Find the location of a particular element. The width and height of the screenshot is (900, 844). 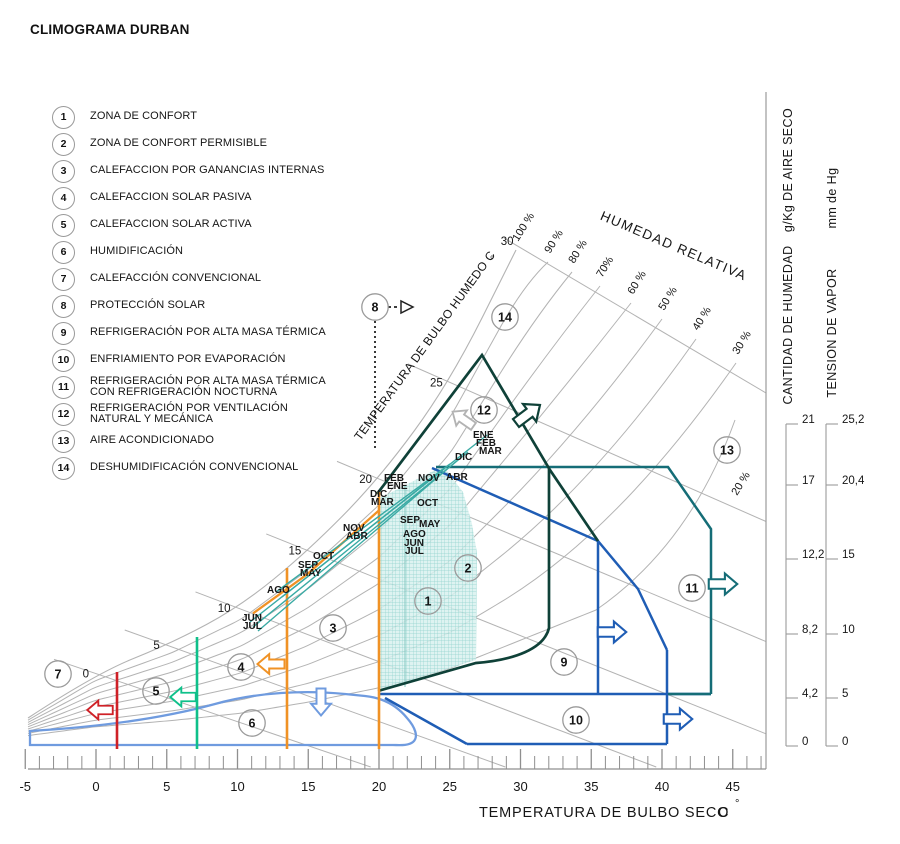

right-scale-value: 21 is located at coordinates (808, 420).